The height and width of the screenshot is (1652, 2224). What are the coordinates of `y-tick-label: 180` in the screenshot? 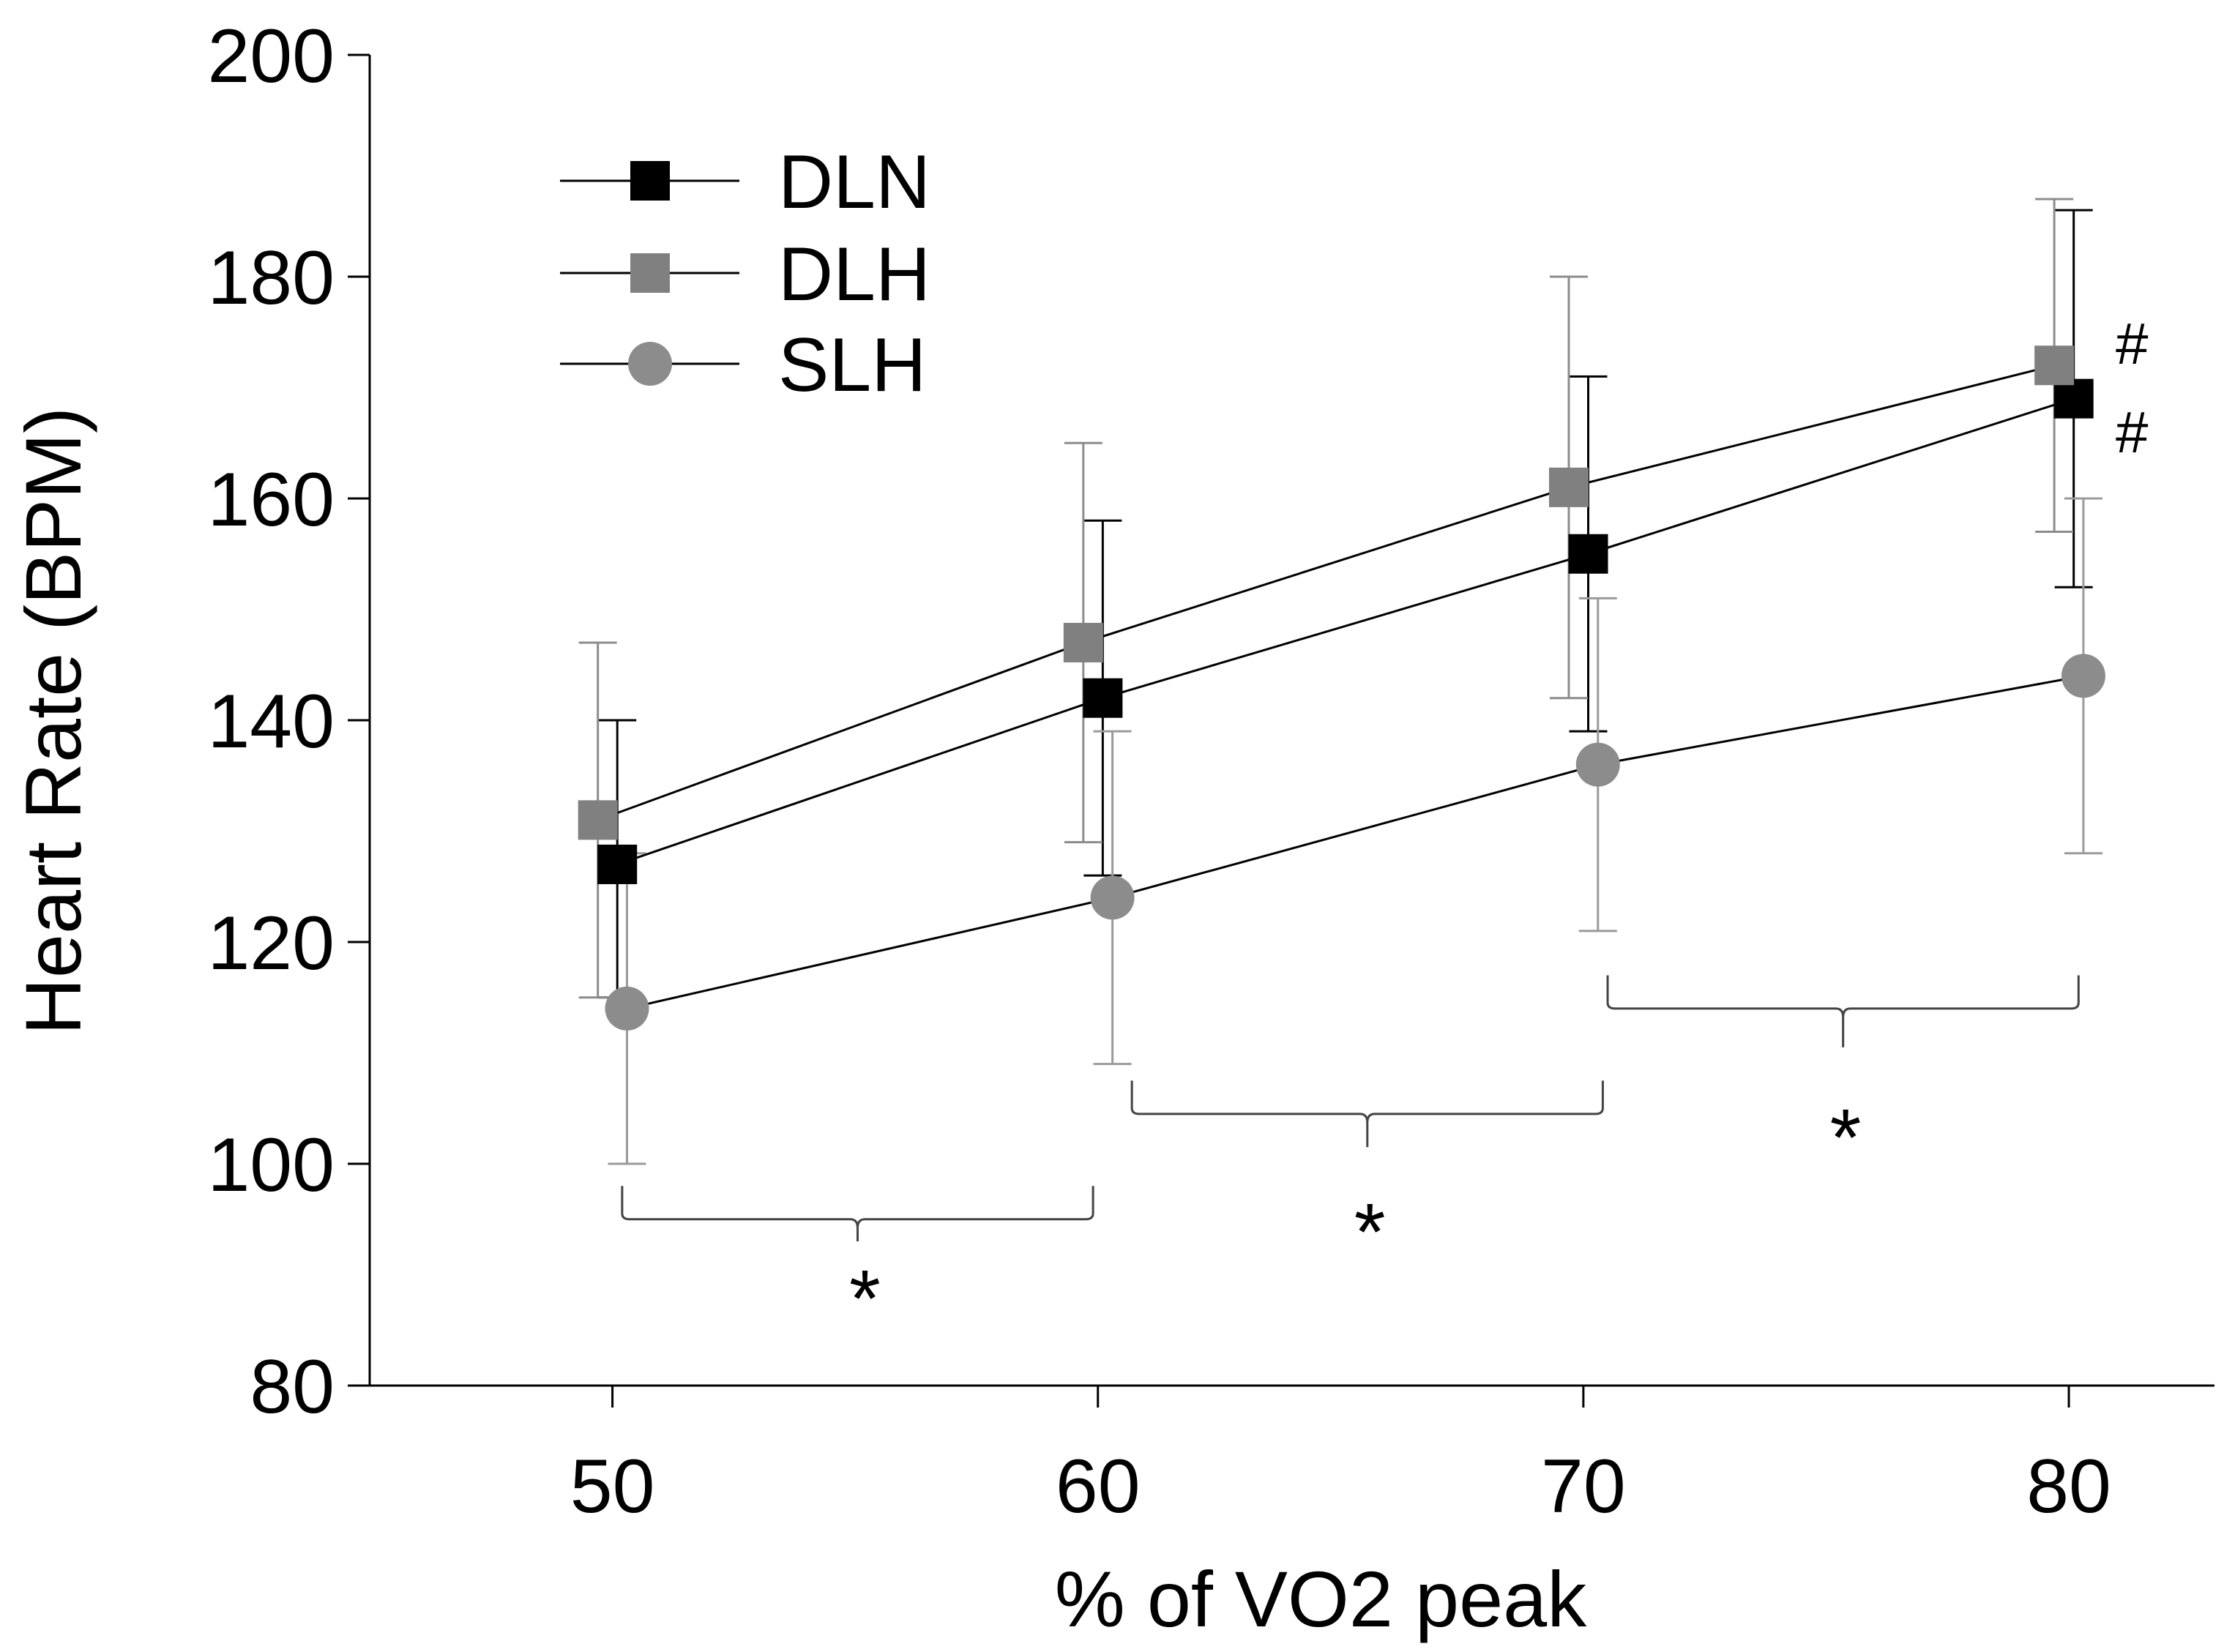 It's located at (271, 278).